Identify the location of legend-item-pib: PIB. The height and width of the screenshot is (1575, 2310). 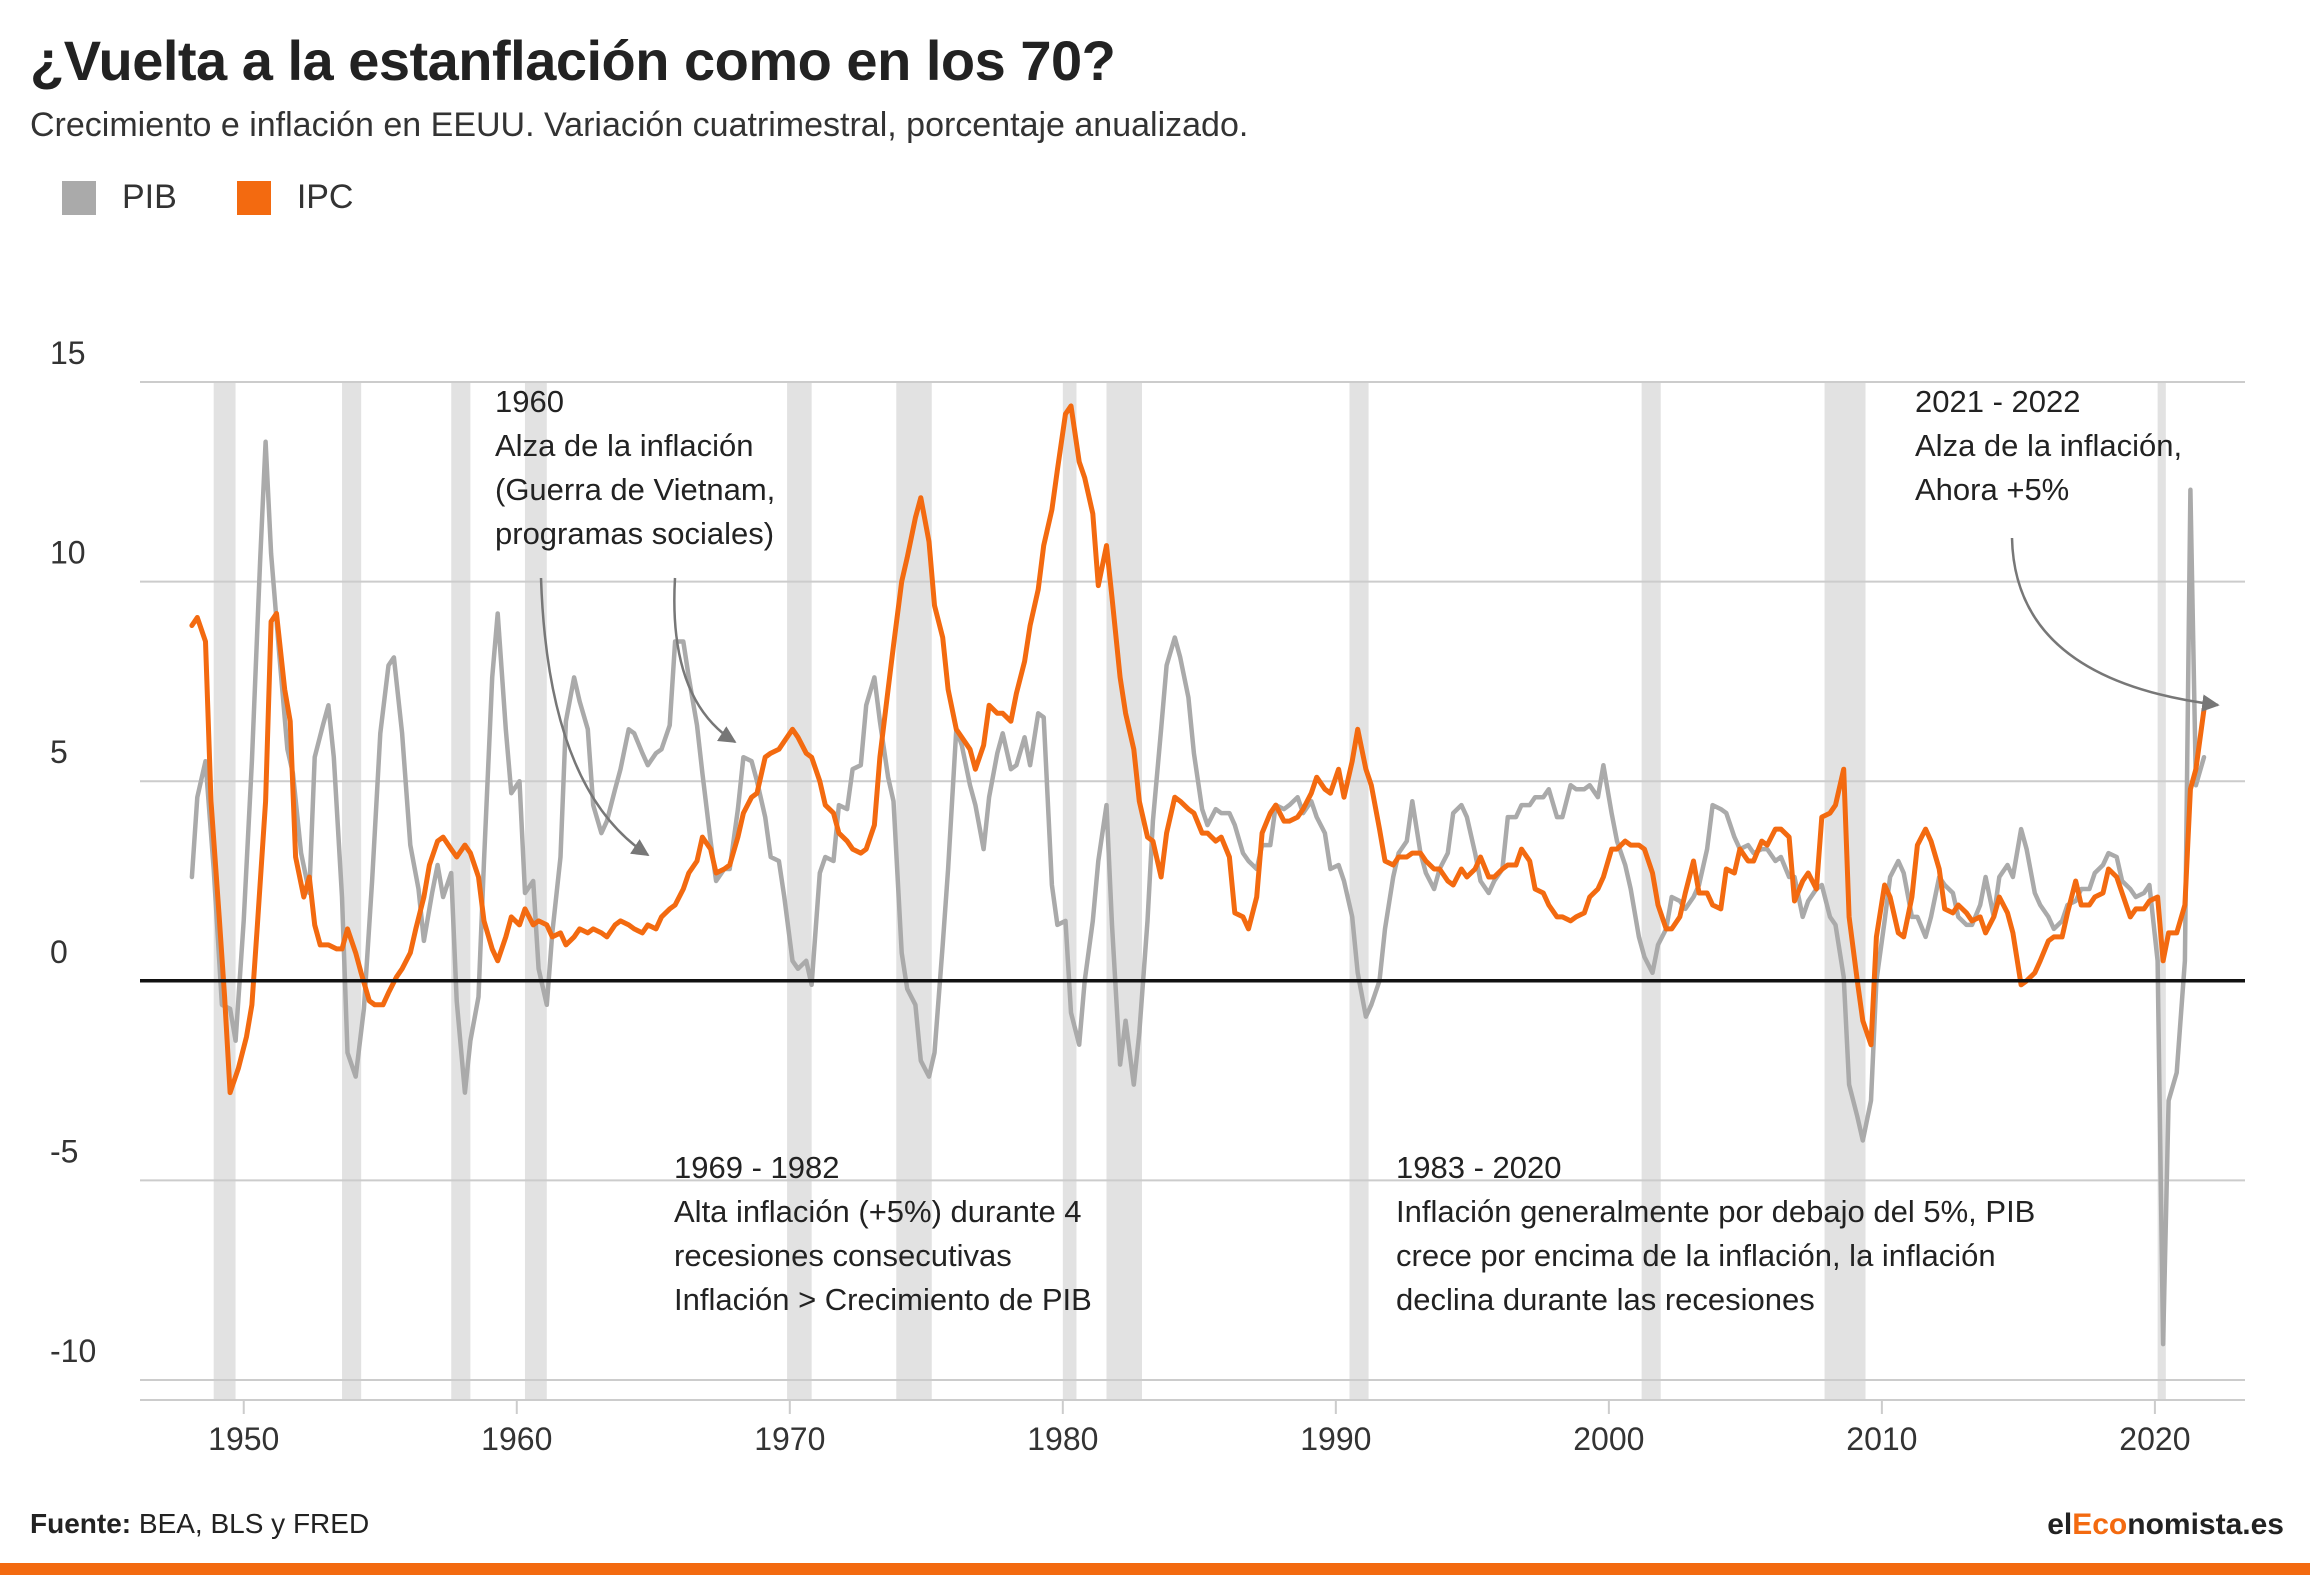
(119, 197).